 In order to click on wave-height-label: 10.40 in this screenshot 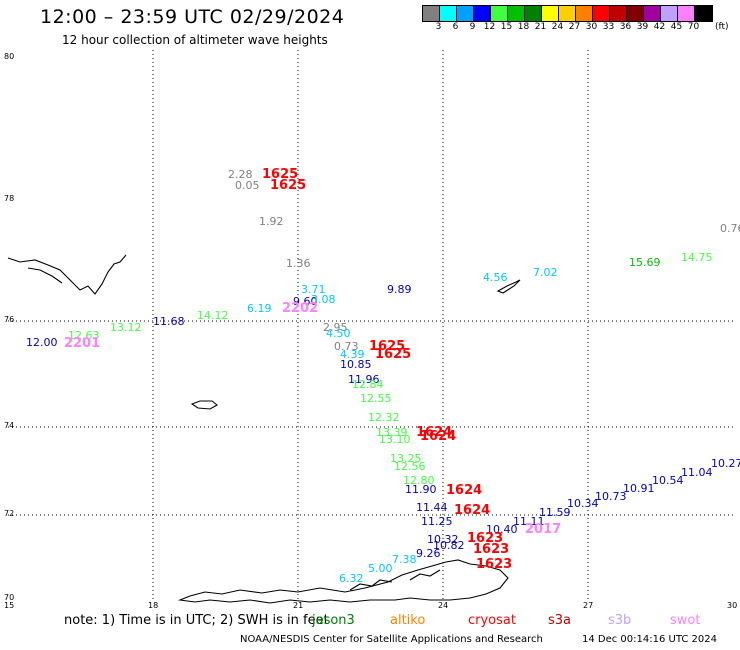, I will do `click(502, 529)`.